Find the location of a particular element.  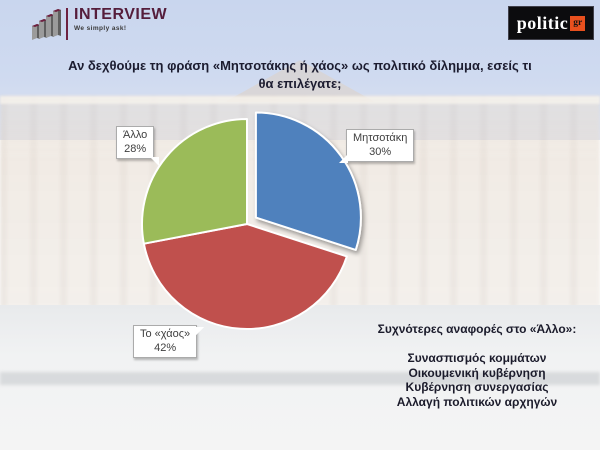

notes-item: Συνασπισμός κομμάτων is located at coordinates (477, 358).